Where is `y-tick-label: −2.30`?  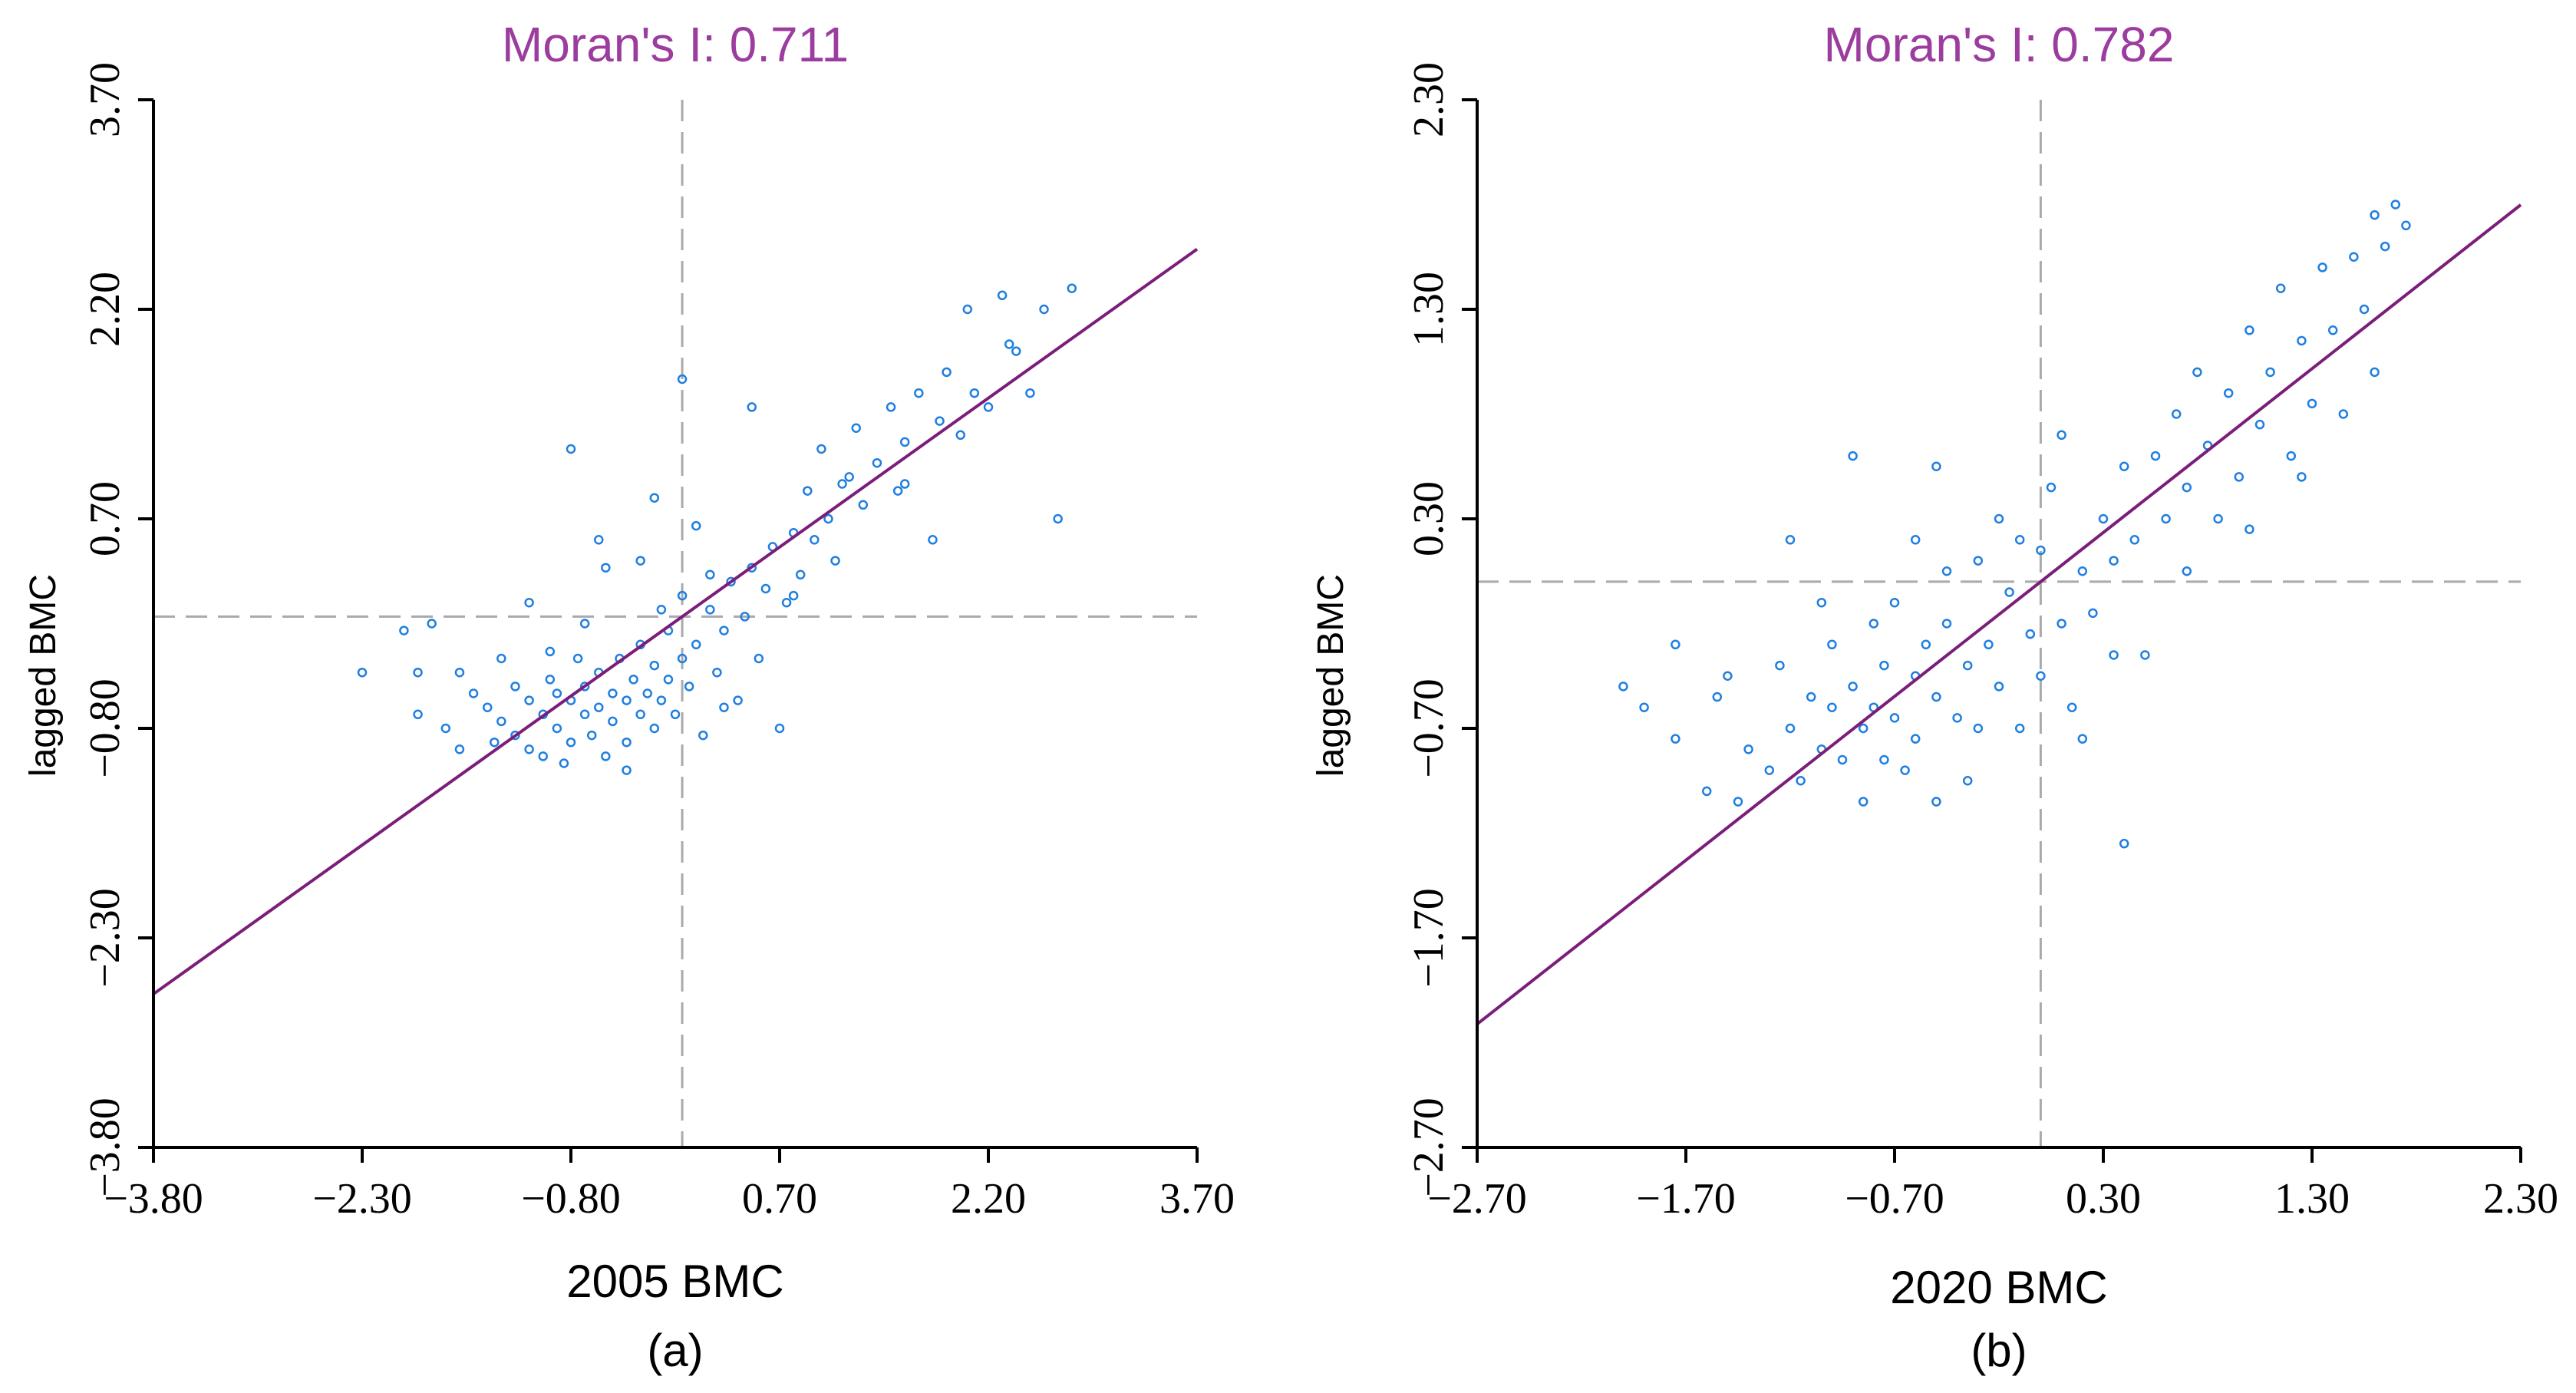
y-tick-label: −2.30 is located at coordinates (105, 938).